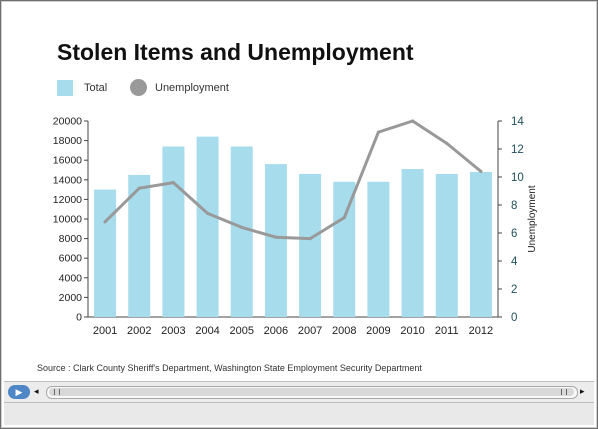 This screenshot has width=598, height=429. What do you see at coordinates (447, 331) in the screenshot?
I see `x-tick-label-2011: 2011` at bounding box center [447, 331].